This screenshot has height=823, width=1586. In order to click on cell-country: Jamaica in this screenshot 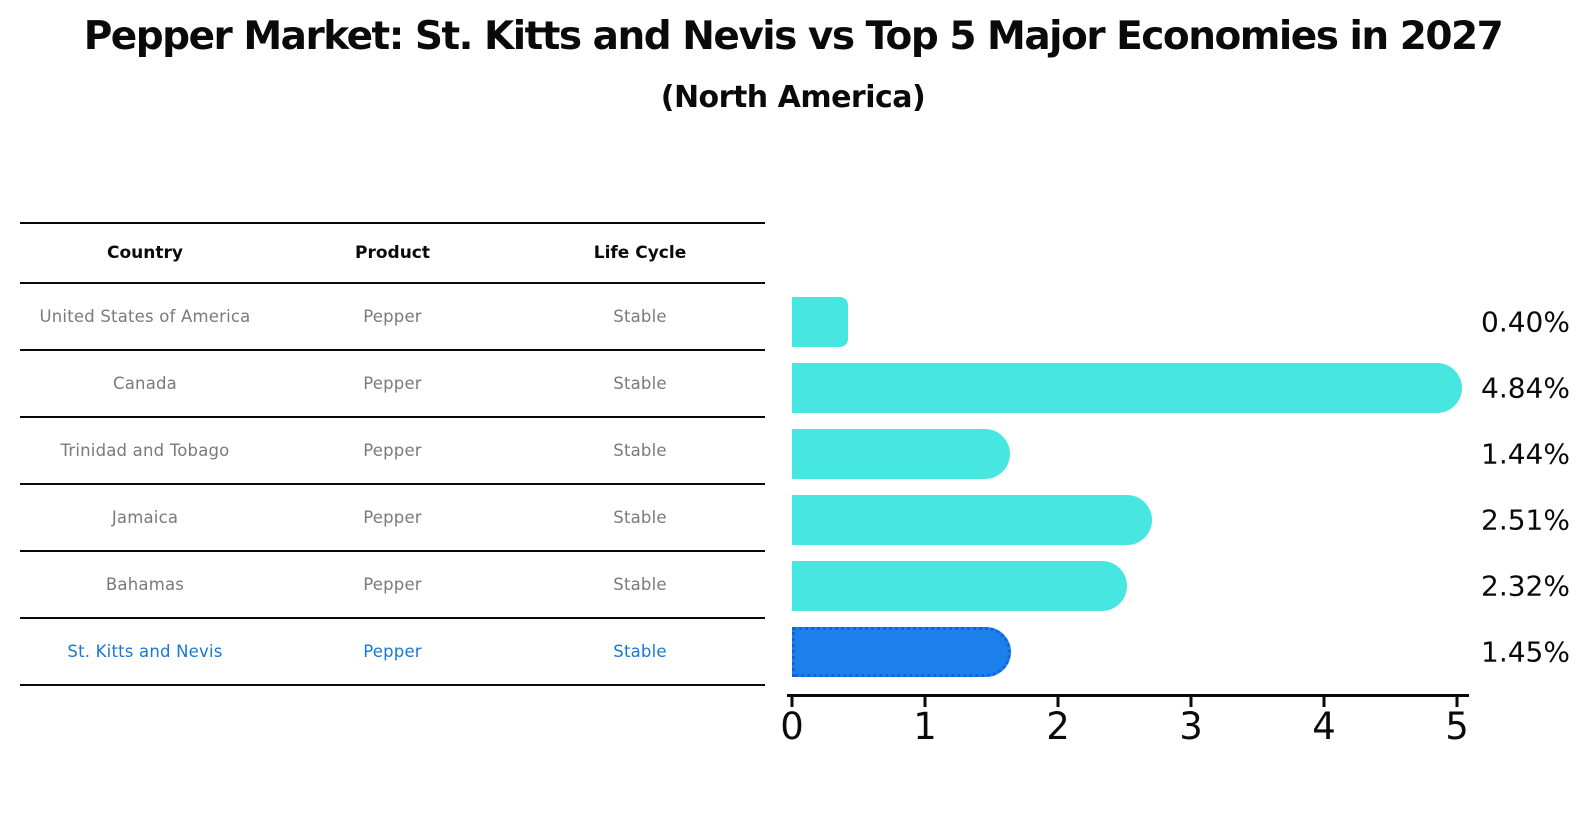, I will do `click(145, 517)`.